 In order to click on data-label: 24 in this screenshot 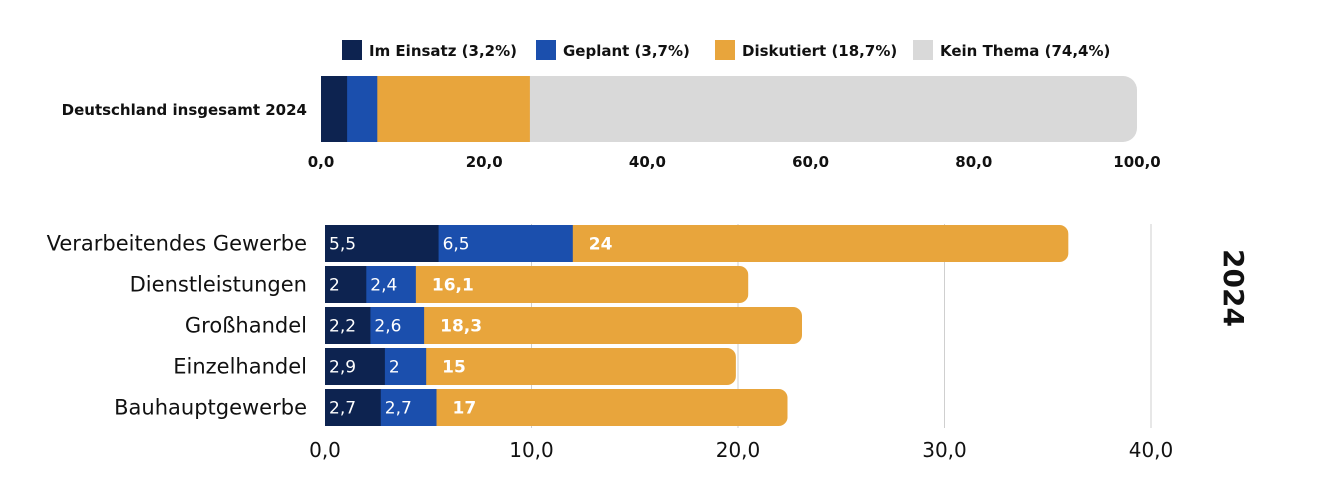, I will do `click(601, 245)`.